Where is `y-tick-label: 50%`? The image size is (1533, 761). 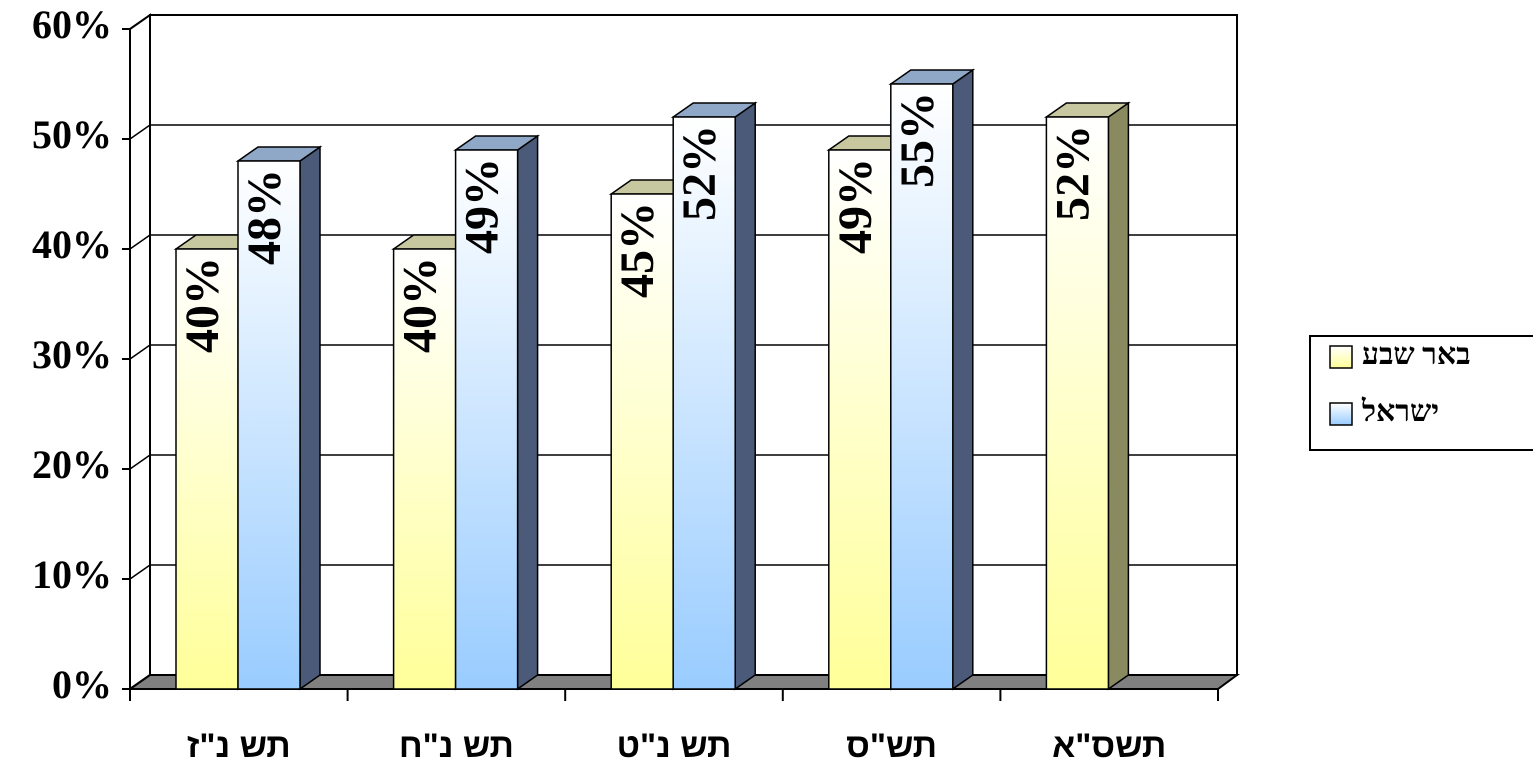
y-tick-label: 50% is located at coordinates (72, 134).